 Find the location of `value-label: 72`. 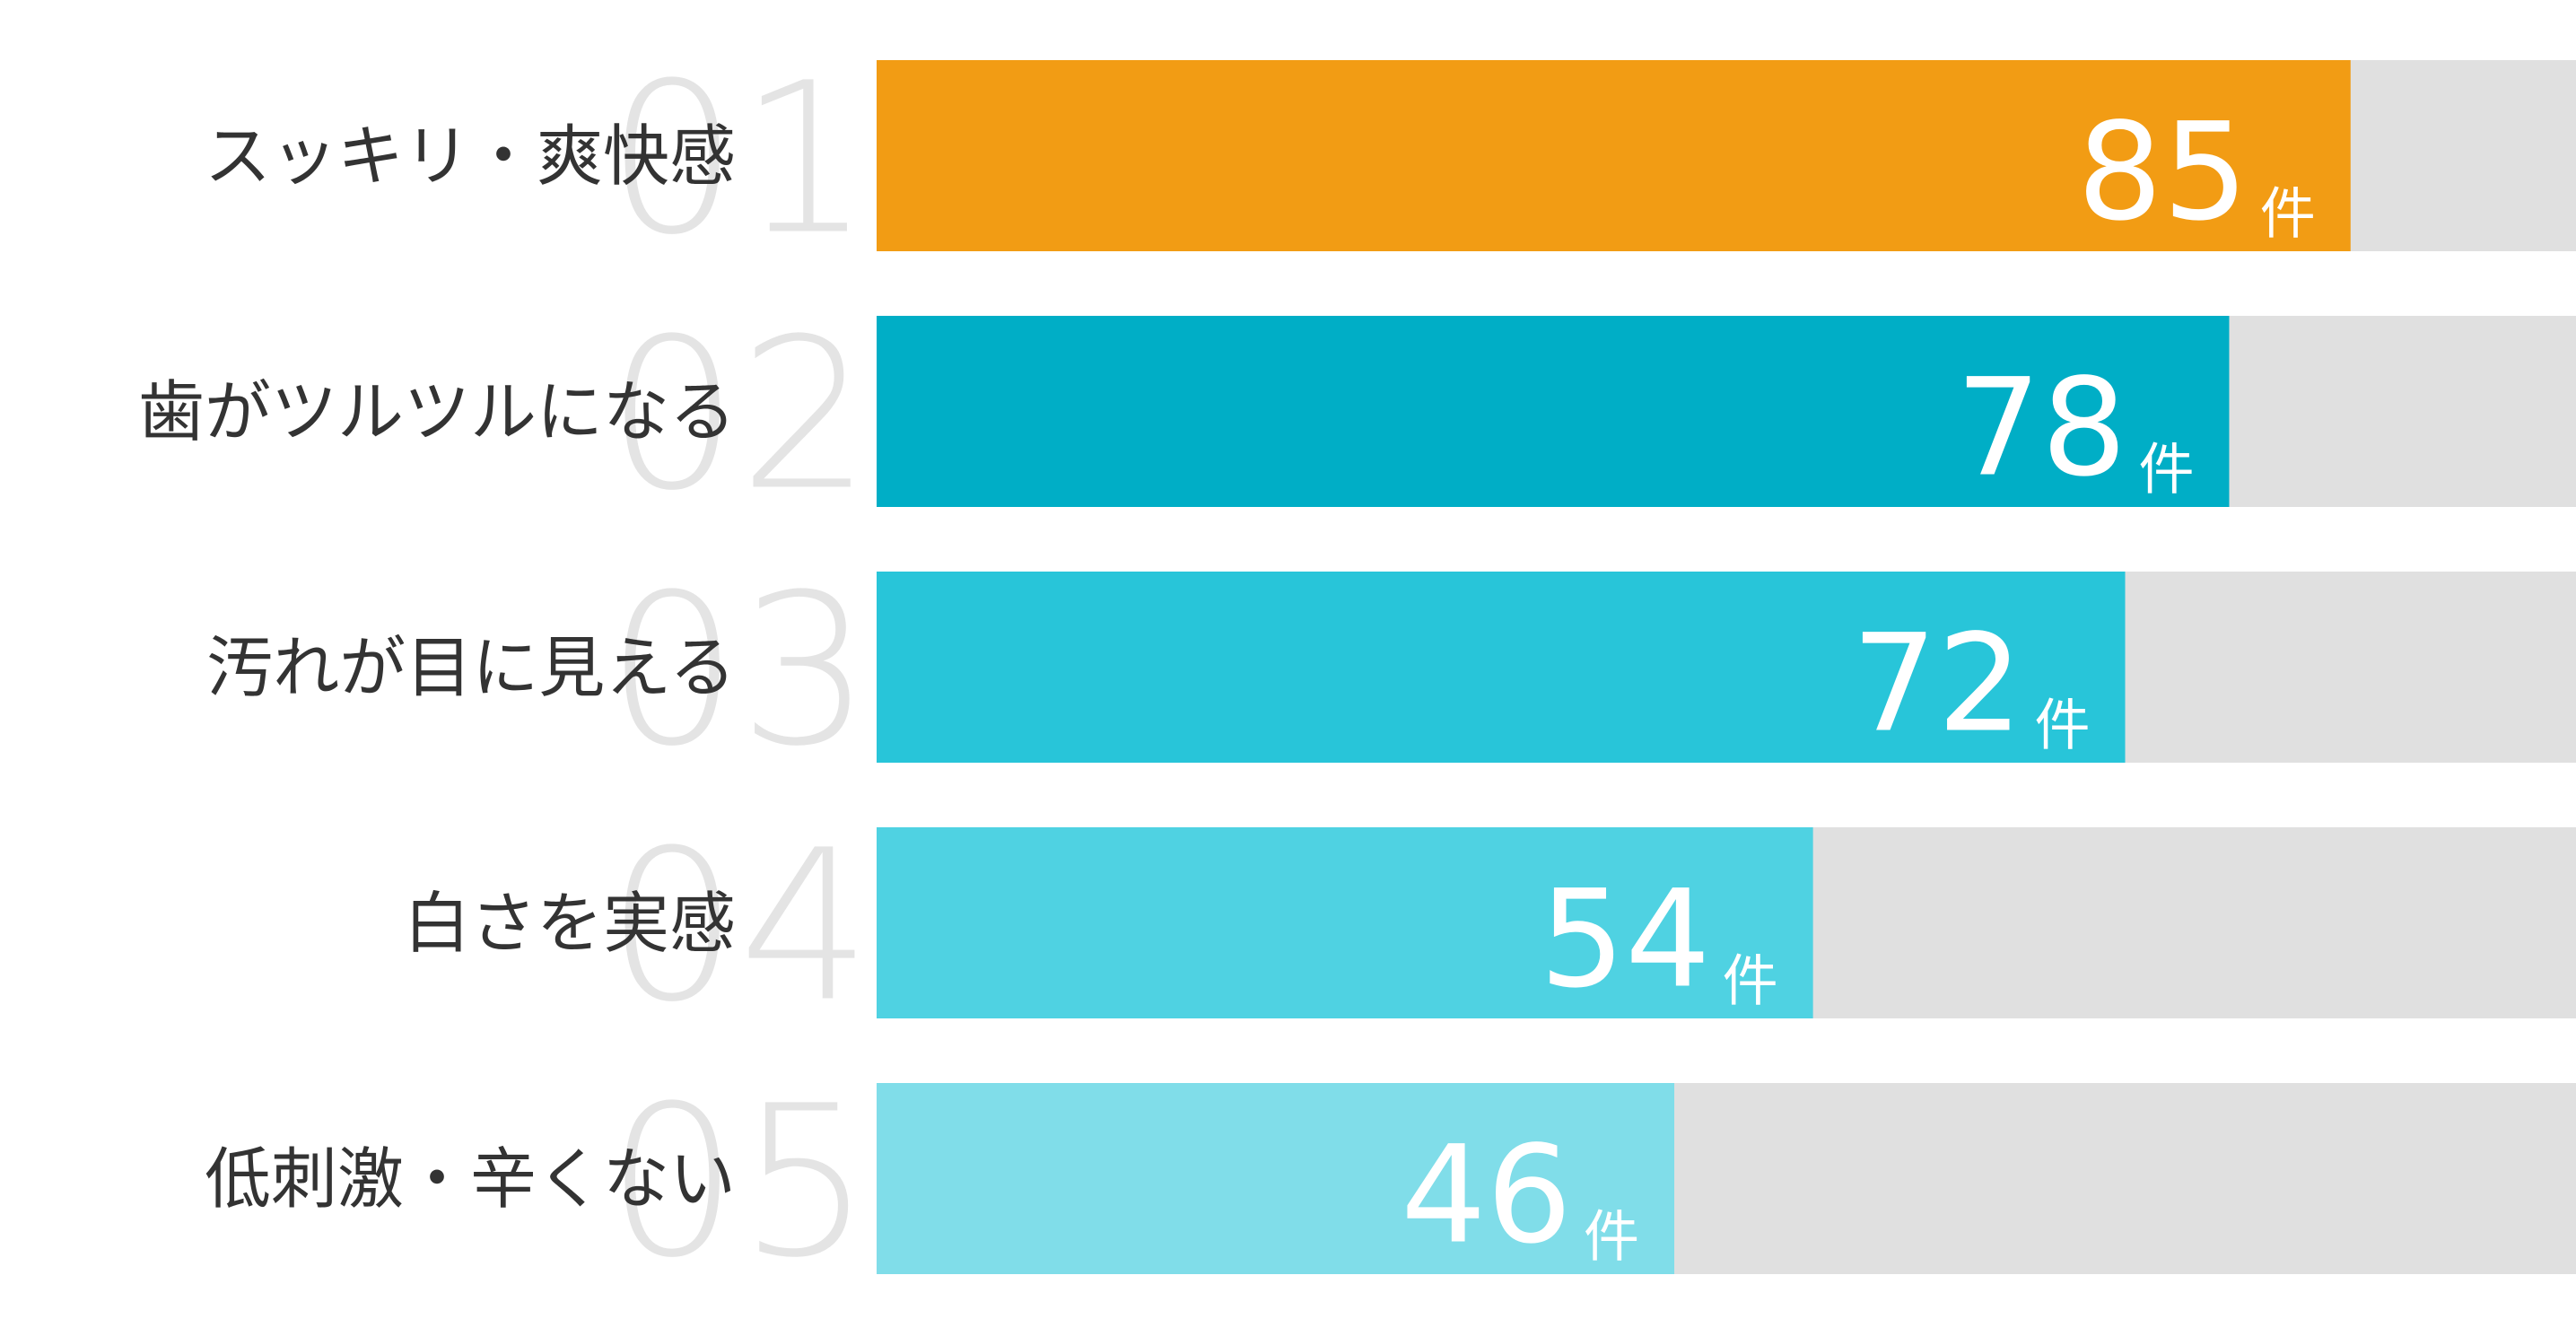

value-label: 72 is located at coordinates (1937, 685).